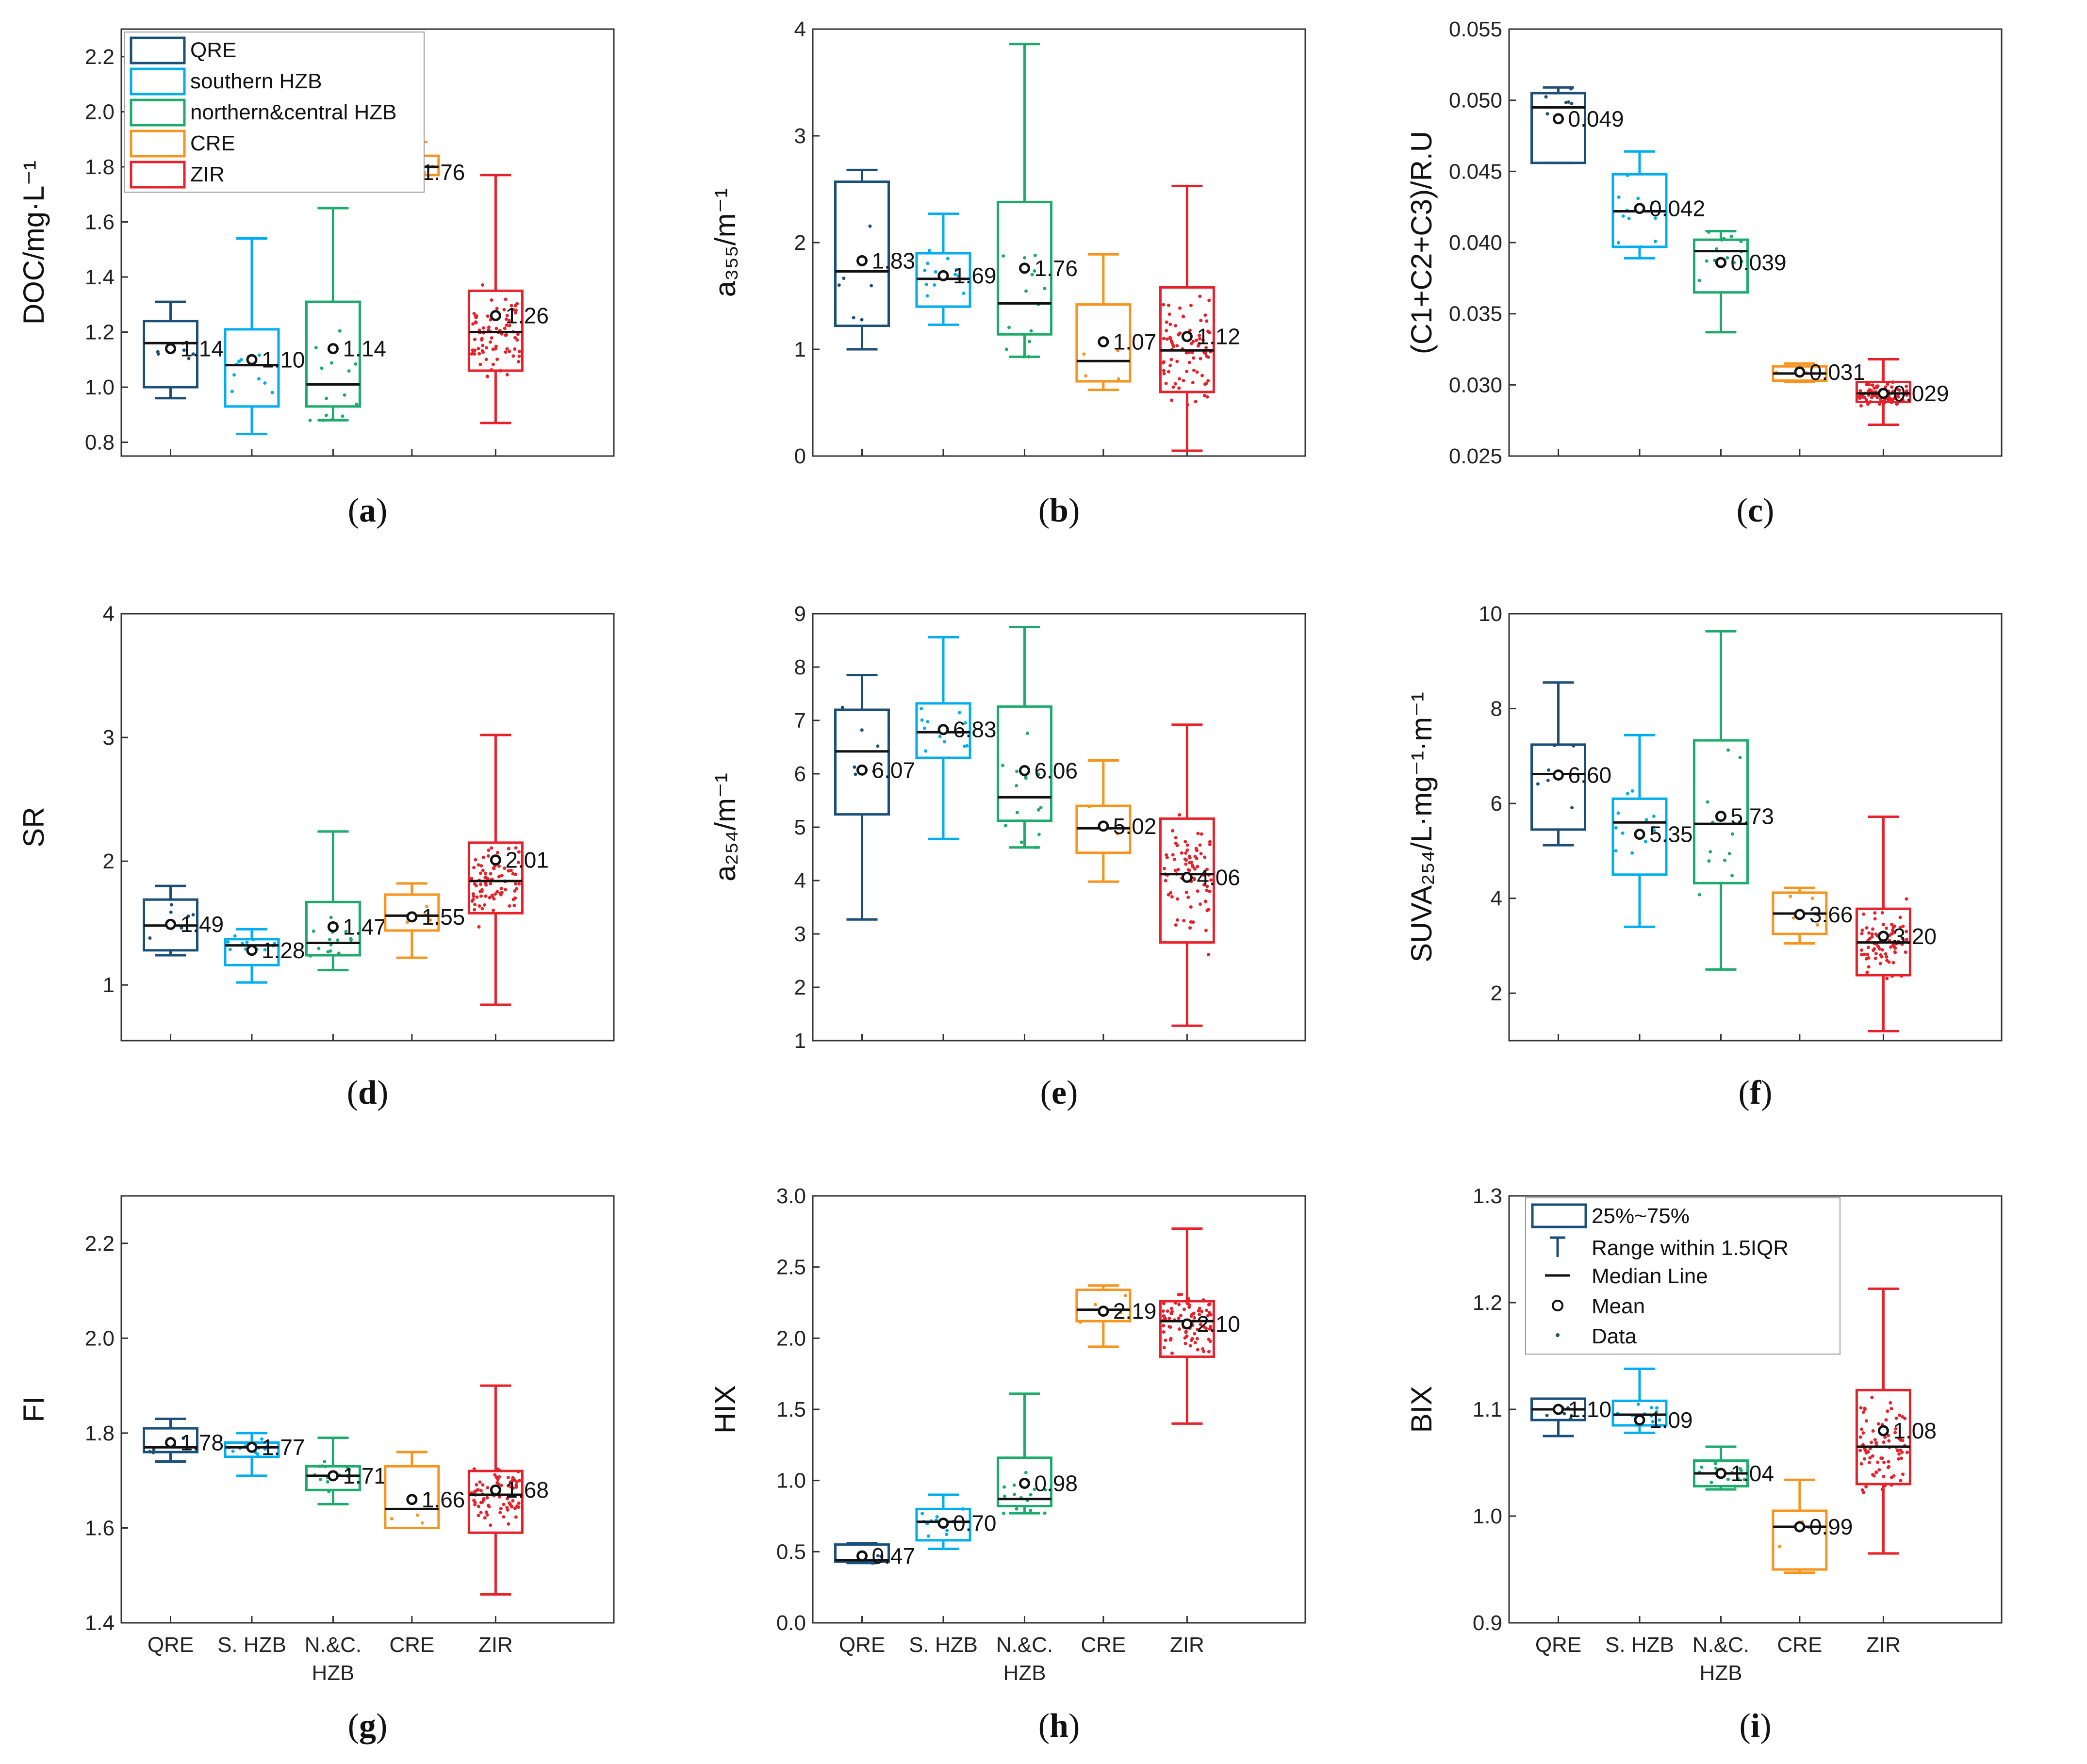 The width and height of the screenshot is (2087, 1764). I want to click on legend-label: QRE, so click(213, 50).